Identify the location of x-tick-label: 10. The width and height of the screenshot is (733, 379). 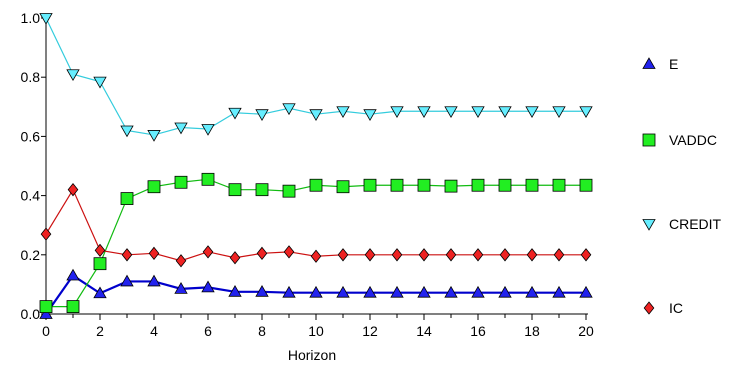
(316, 331).